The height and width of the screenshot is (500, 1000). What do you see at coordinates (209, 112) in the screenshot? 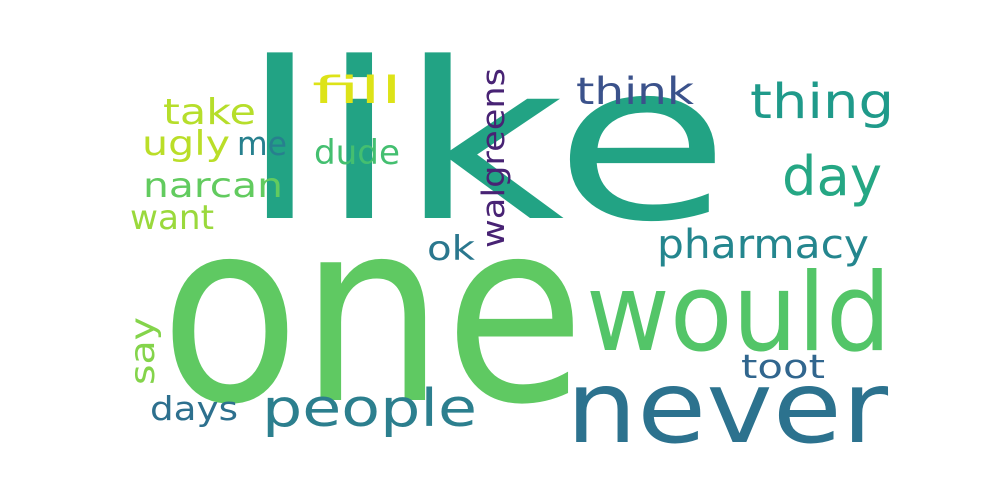
I see `word-take: take` at bounding box center [209, 112].